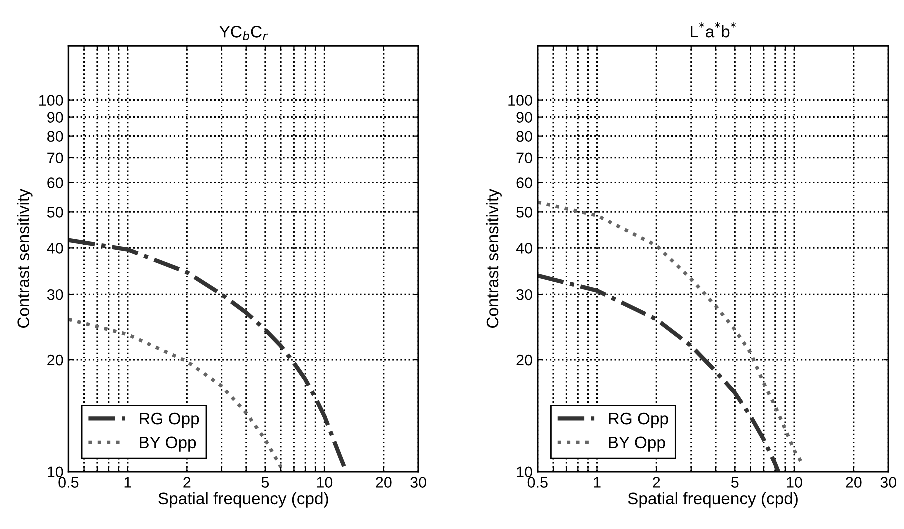  Describe the element at coordinates (713, 30) in the screenshot. I see `chart-title: L$^{*}$a$^{*}$b$^{*}$` at that location.